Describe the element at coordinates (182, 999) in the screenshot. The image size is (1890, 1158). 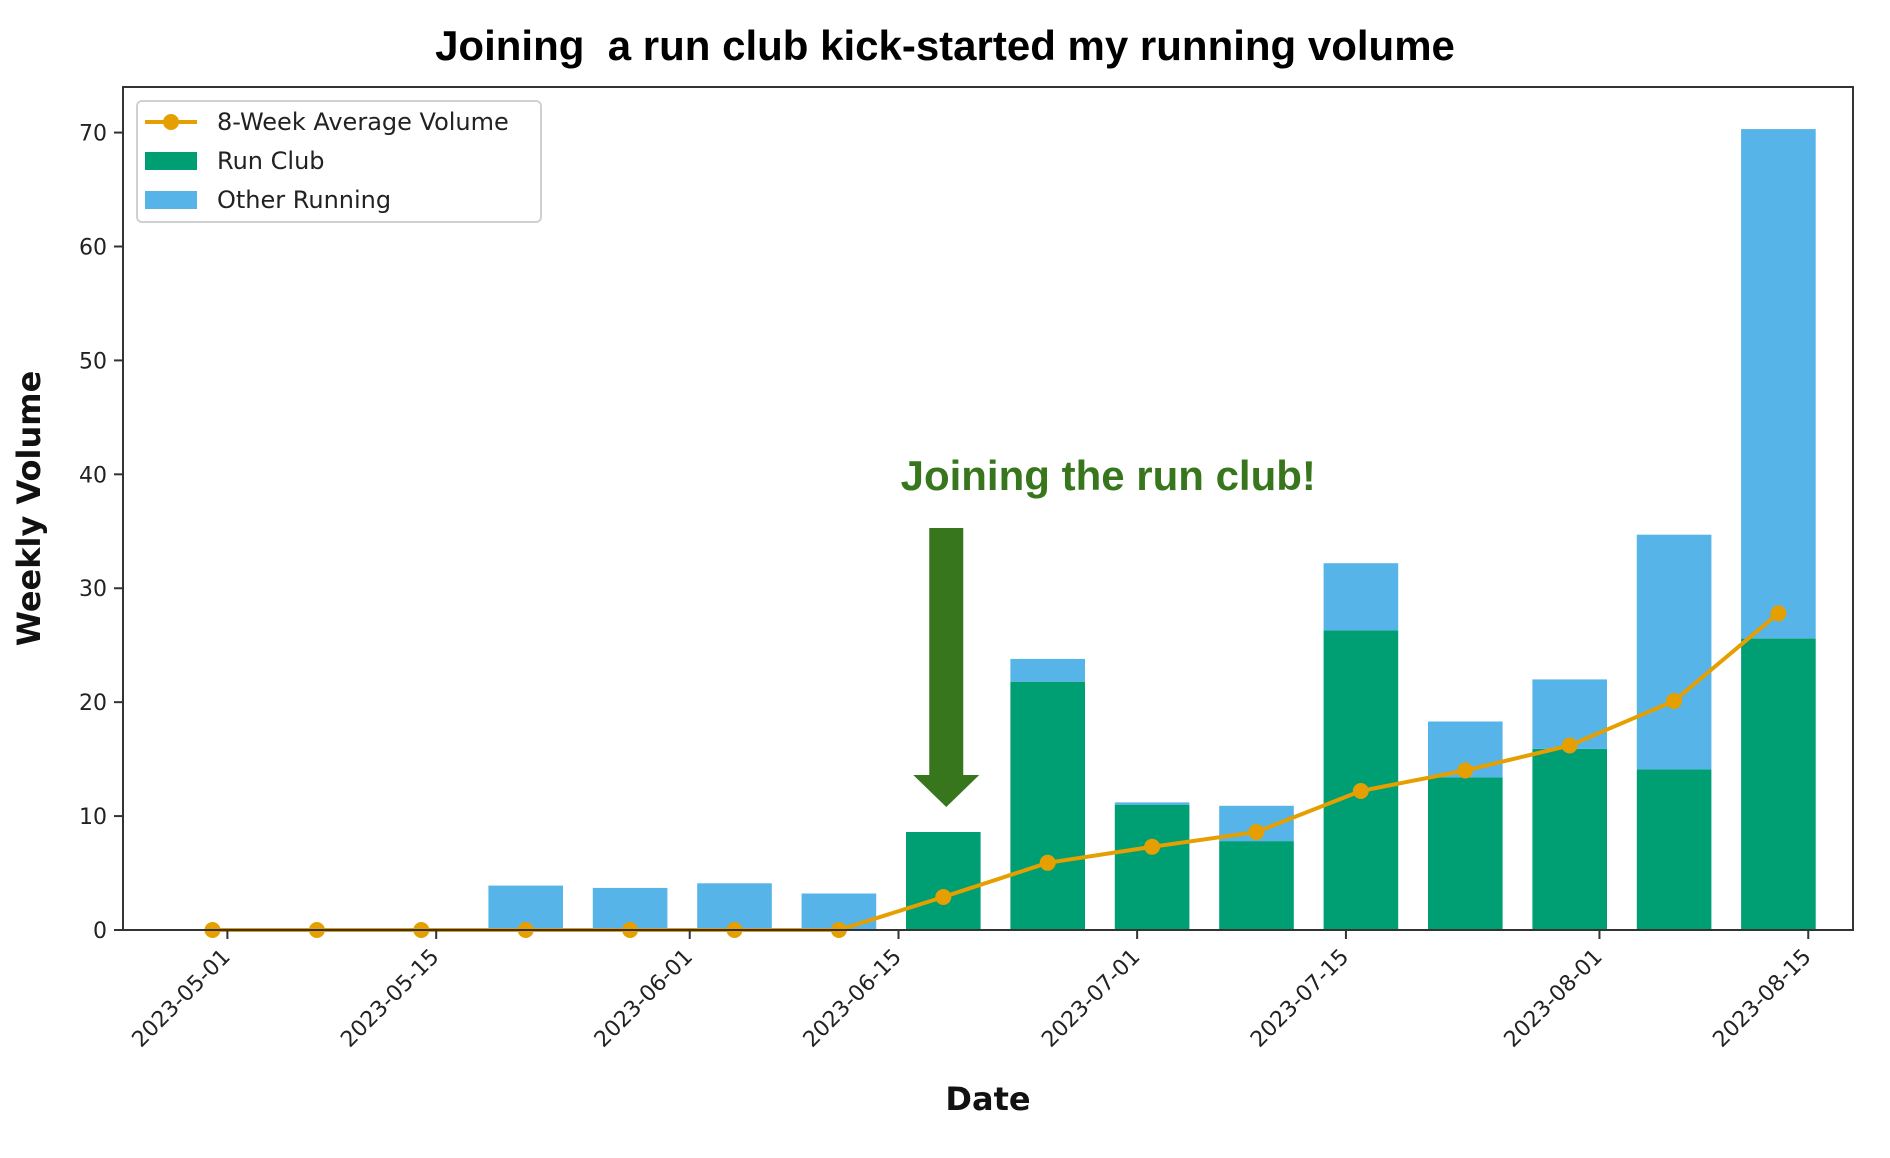
I see `x-tick-label: 2023-05-01` at that location.